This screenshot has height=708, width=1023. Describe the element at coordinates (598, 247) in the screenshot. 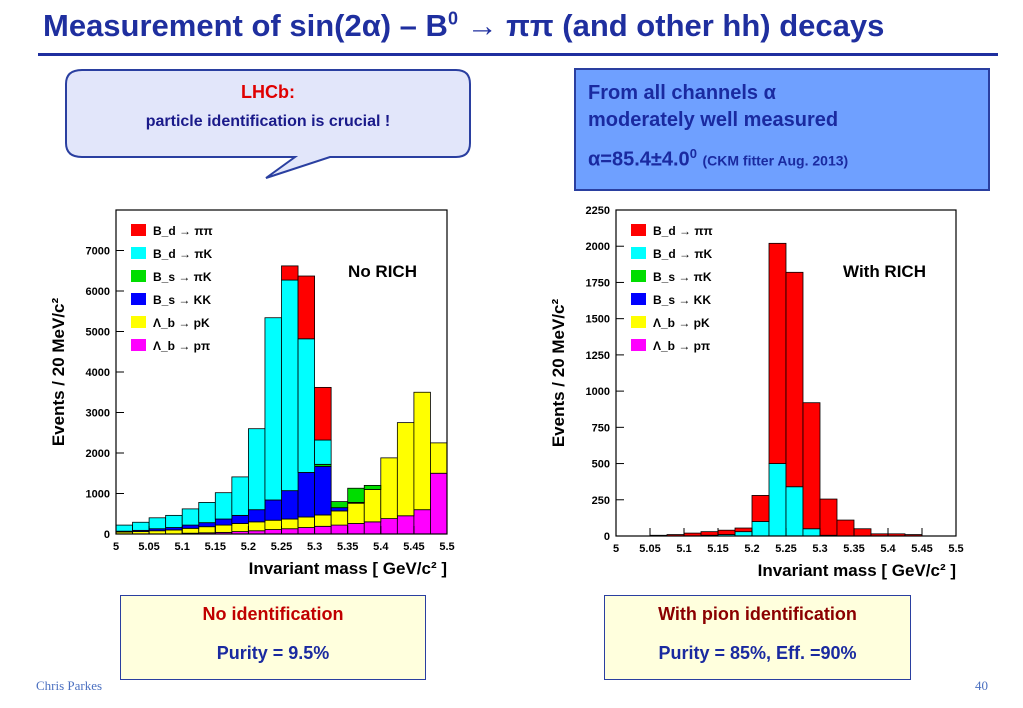

I see `y-tick-label: 2000` at that location.